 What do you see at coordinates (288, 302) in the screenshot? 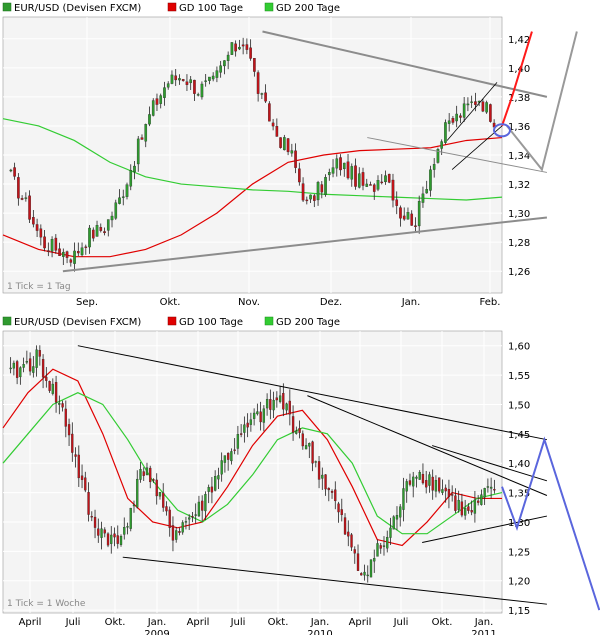
I see `daily-x-axis: Sep. Okt. Nov. Dez. Jan. Feb.` at bounding box center [288, 302].